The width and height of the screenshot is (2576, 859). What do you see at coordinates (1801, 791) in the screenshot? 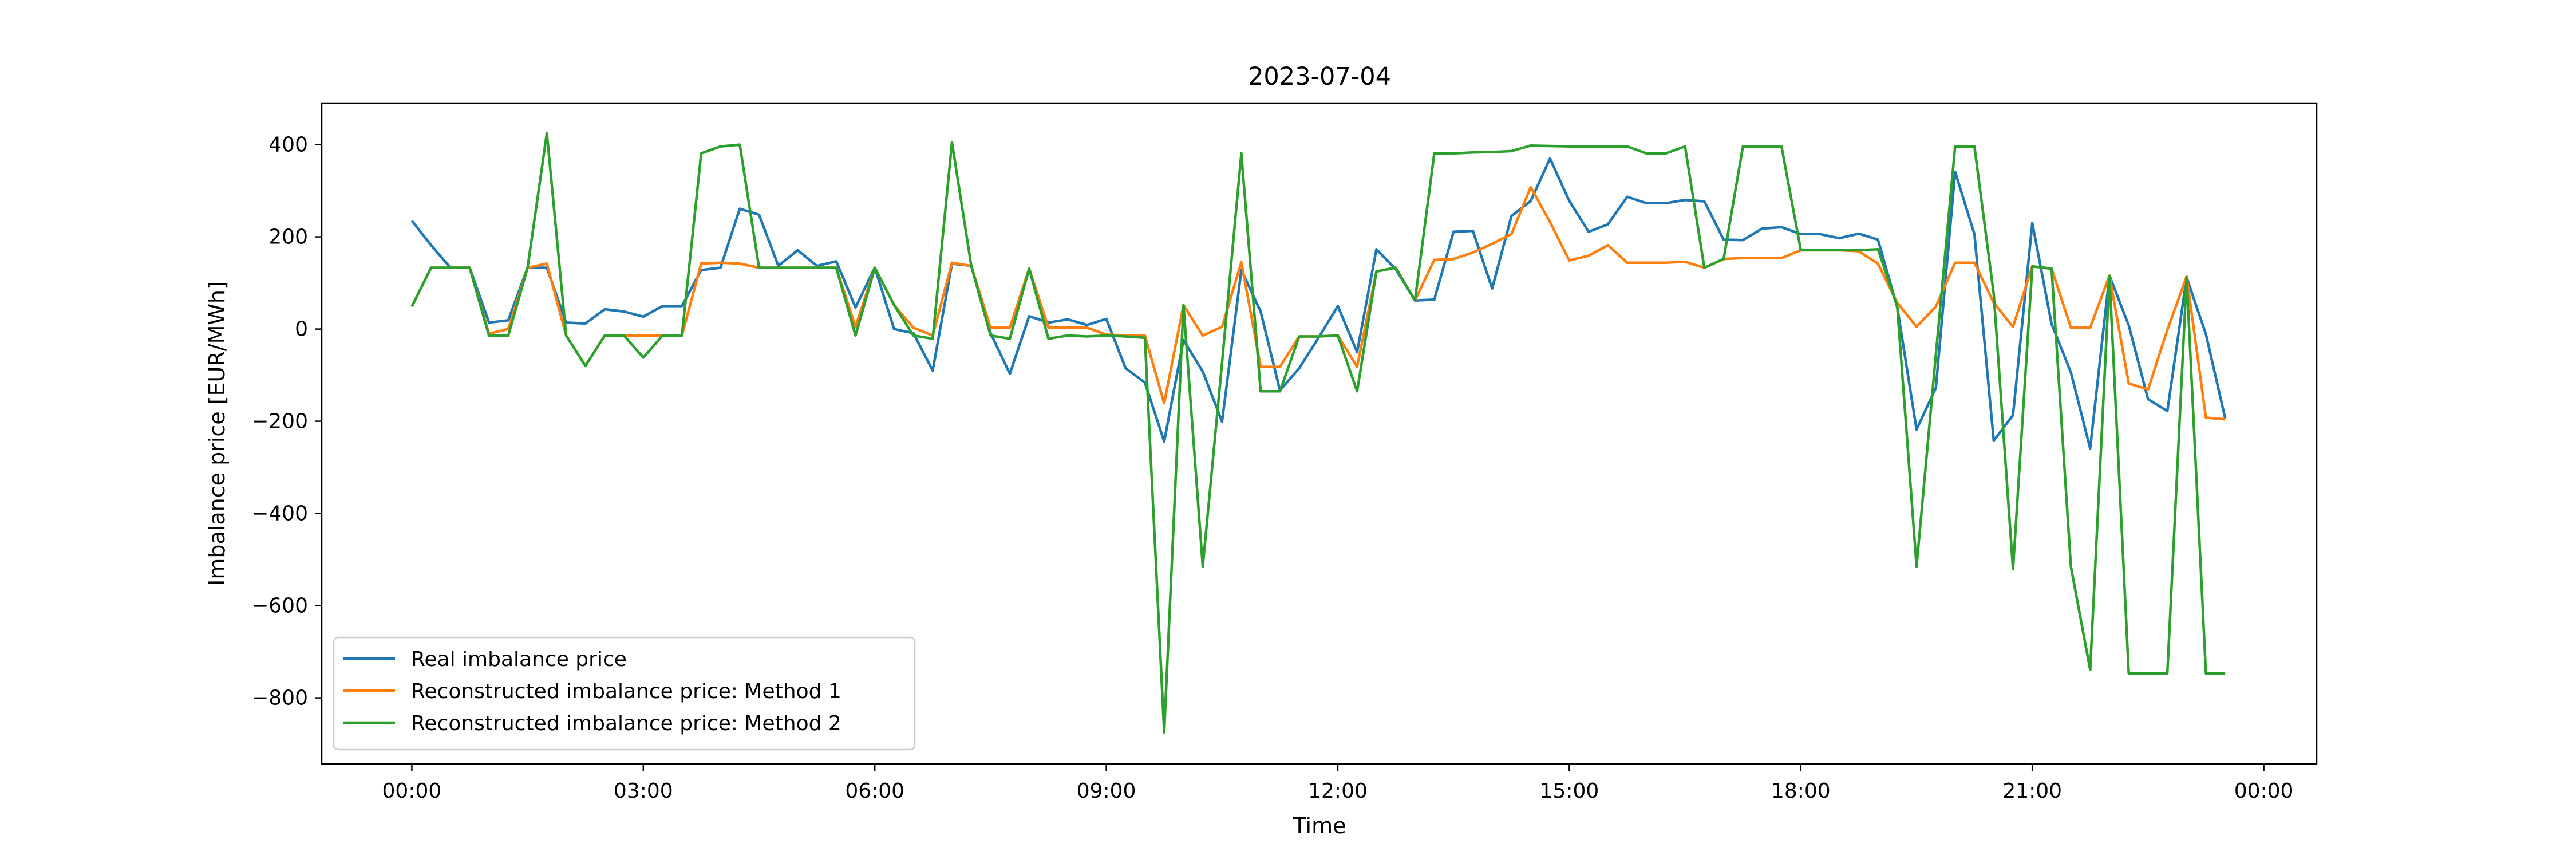
I see `x-tick-label: 18:00` at bounding box center [1801, 791].